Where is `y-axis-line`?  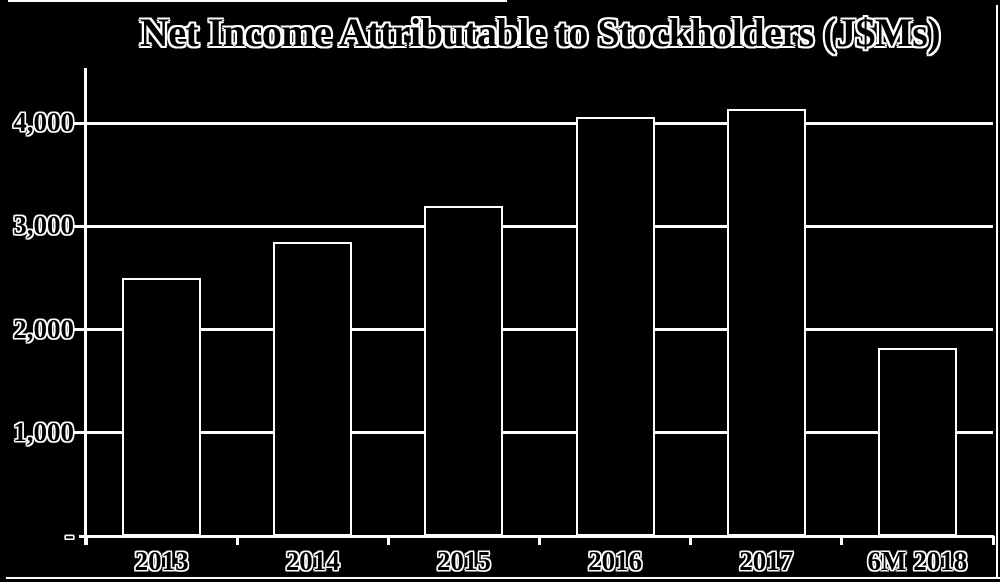 y-axis-line is located at coordinates (85, 306).